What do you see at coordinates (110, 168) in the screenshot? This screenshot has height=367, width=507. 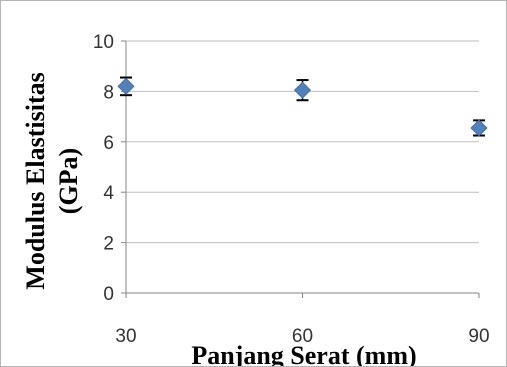 I see `y-axis: 0 2 4 6 8 10` at bounding box center [110, 168].